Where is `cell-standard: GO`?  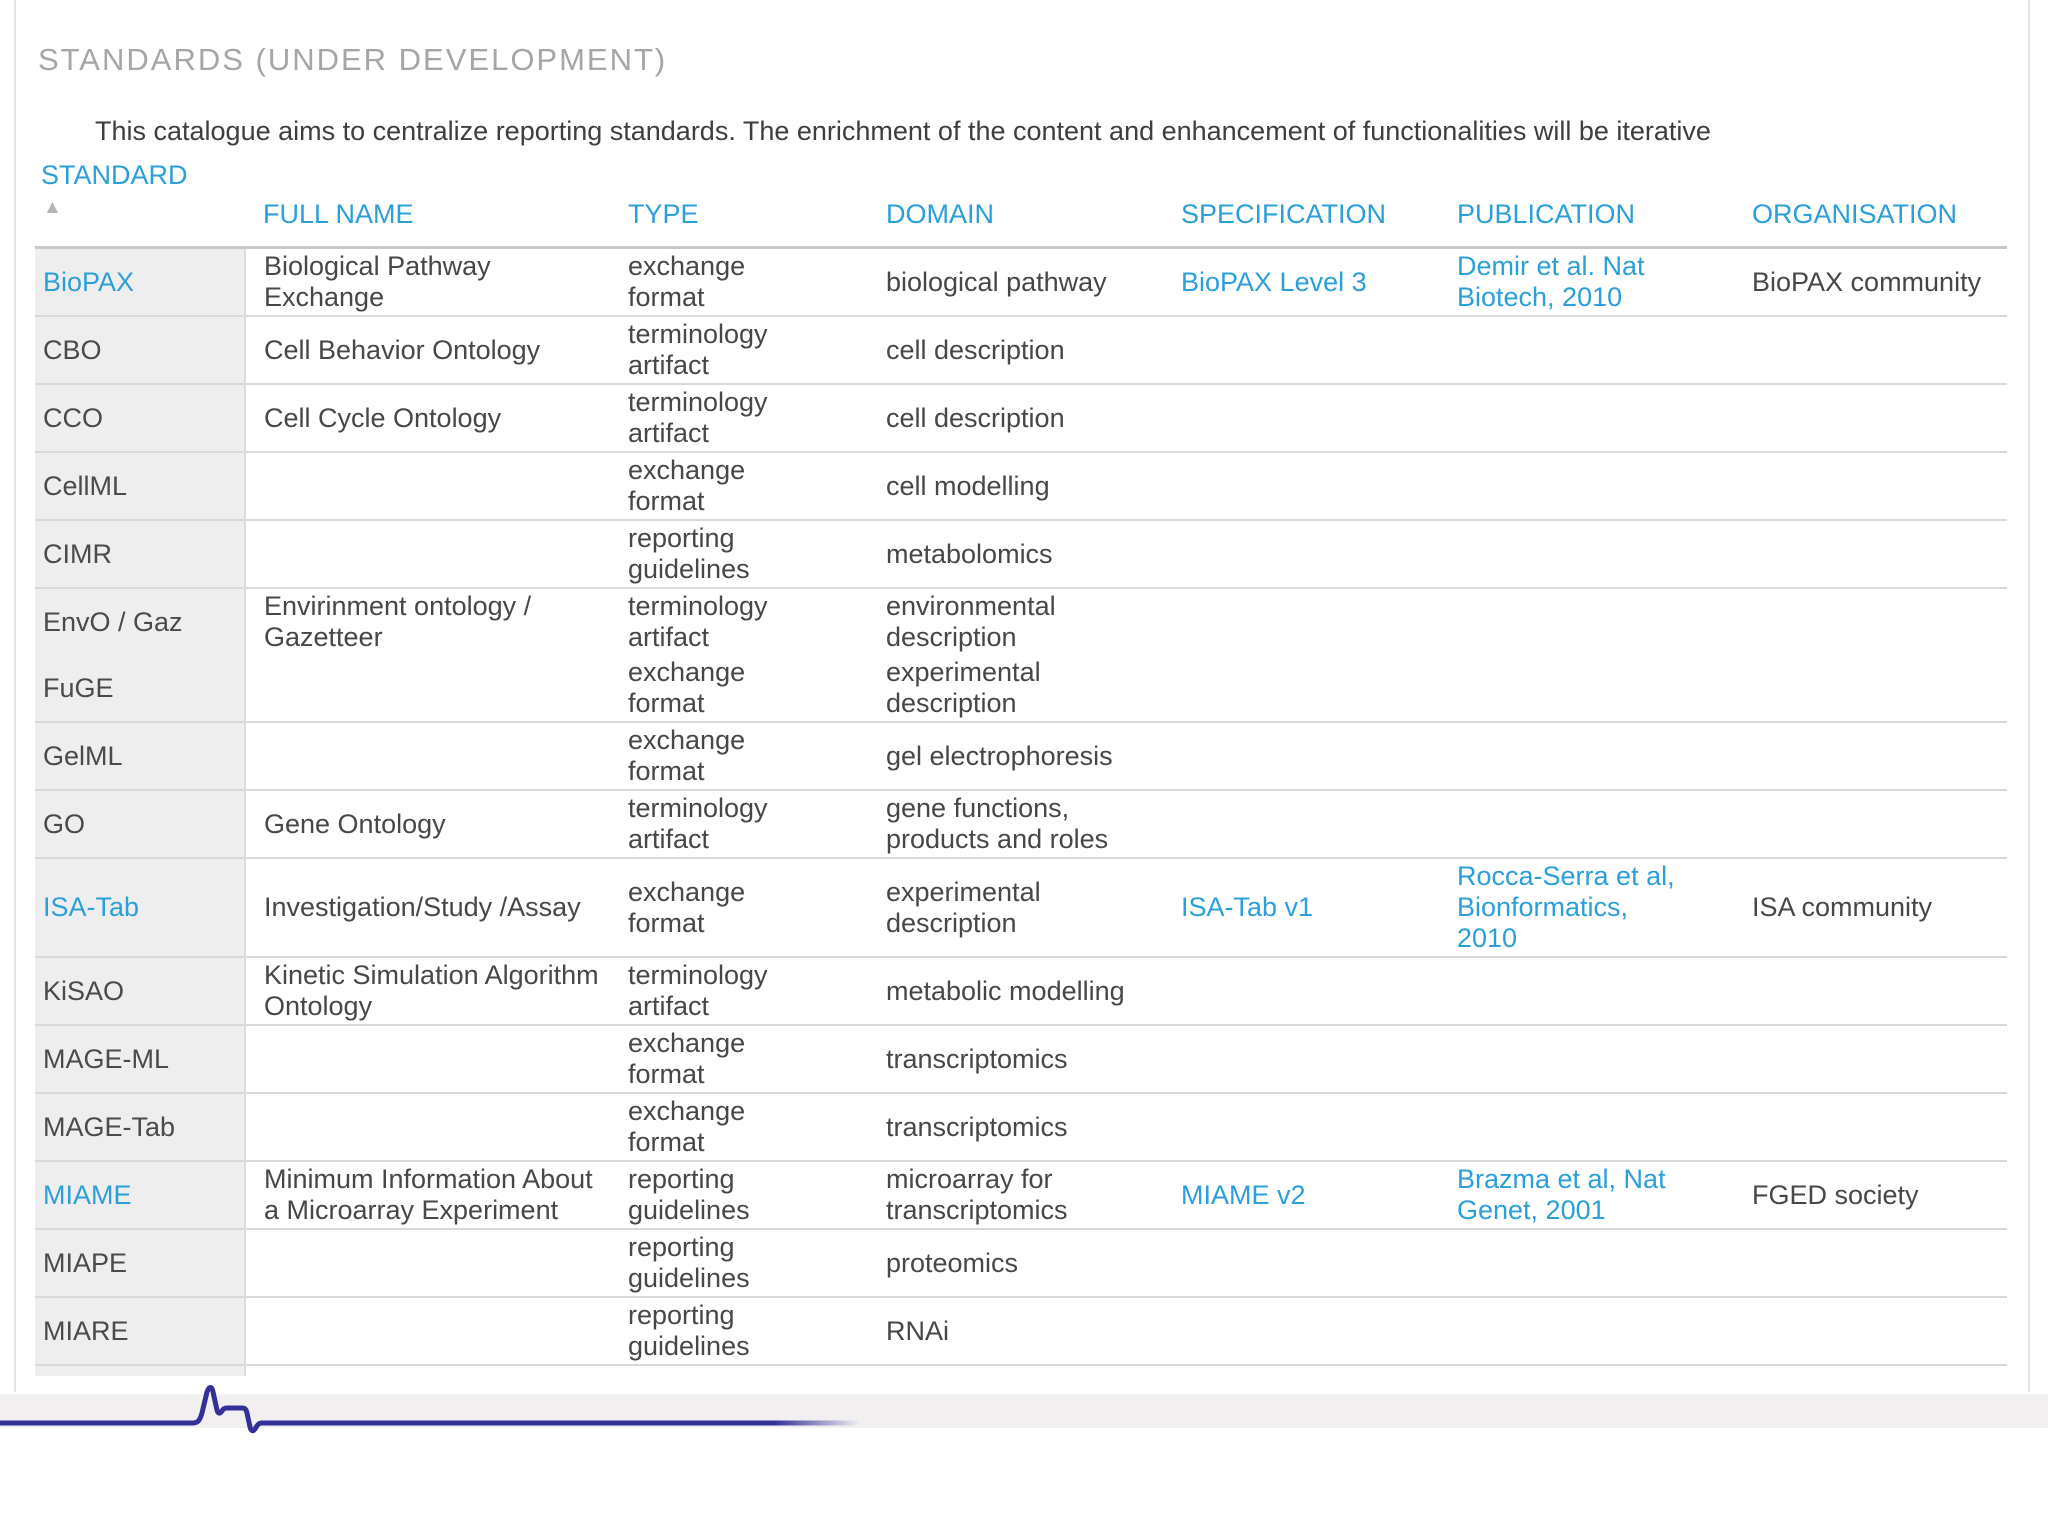 cell-standard: GO is located at coordinates (140, 824).